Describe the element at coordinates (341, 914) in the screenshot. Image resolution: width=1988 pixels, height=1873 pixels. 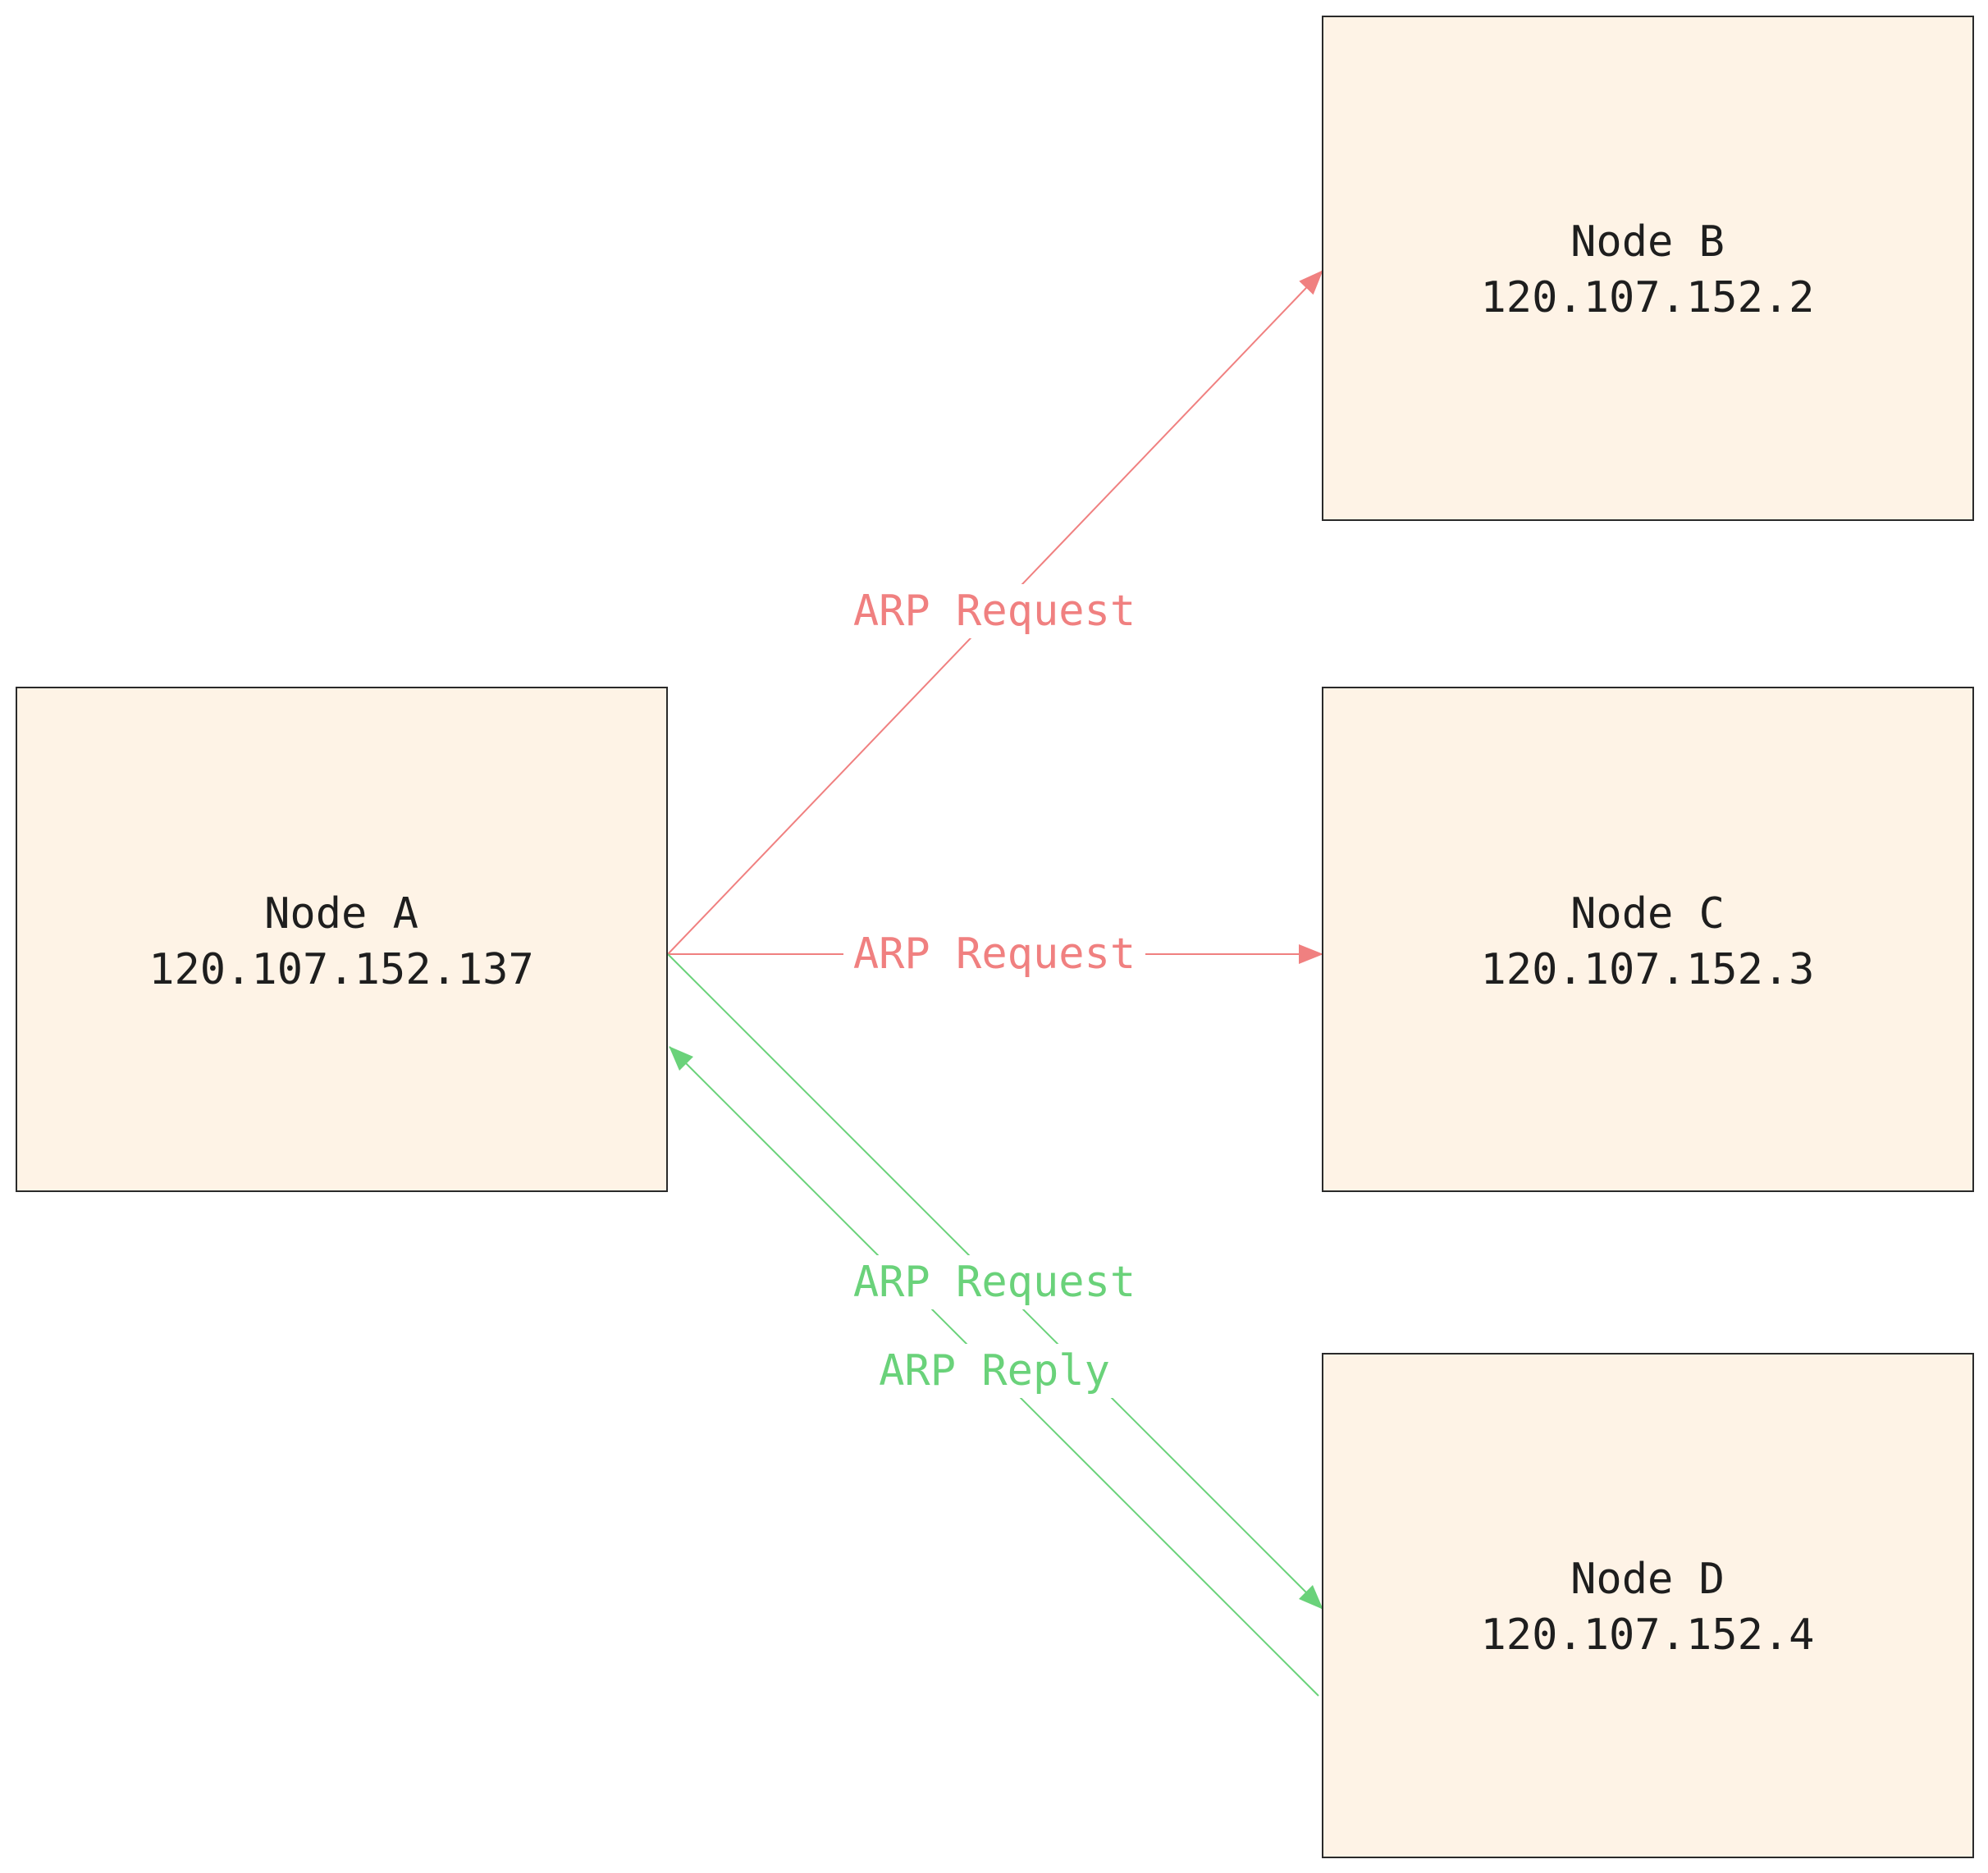
I see `node-a-name: Node A` at that location.